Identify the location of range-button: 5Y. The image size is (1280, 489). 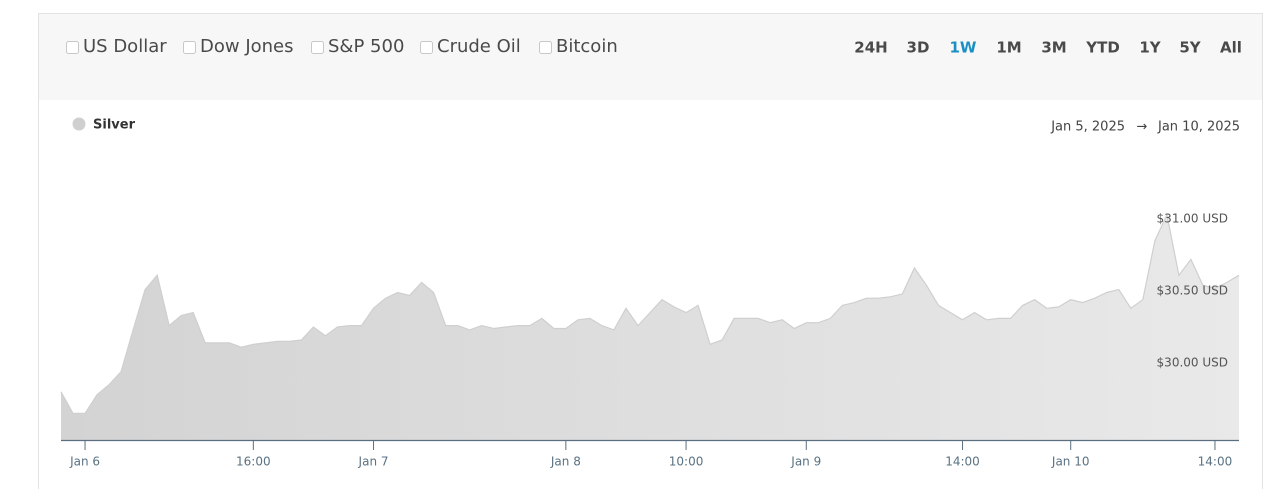
(1190, 48).